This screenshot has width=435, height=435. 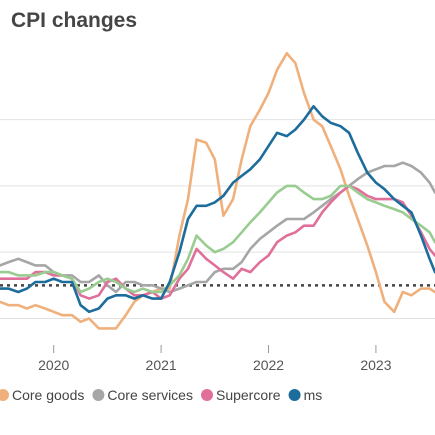 I want to click on legend-marker-core-goods, so click(x=4, y=395).